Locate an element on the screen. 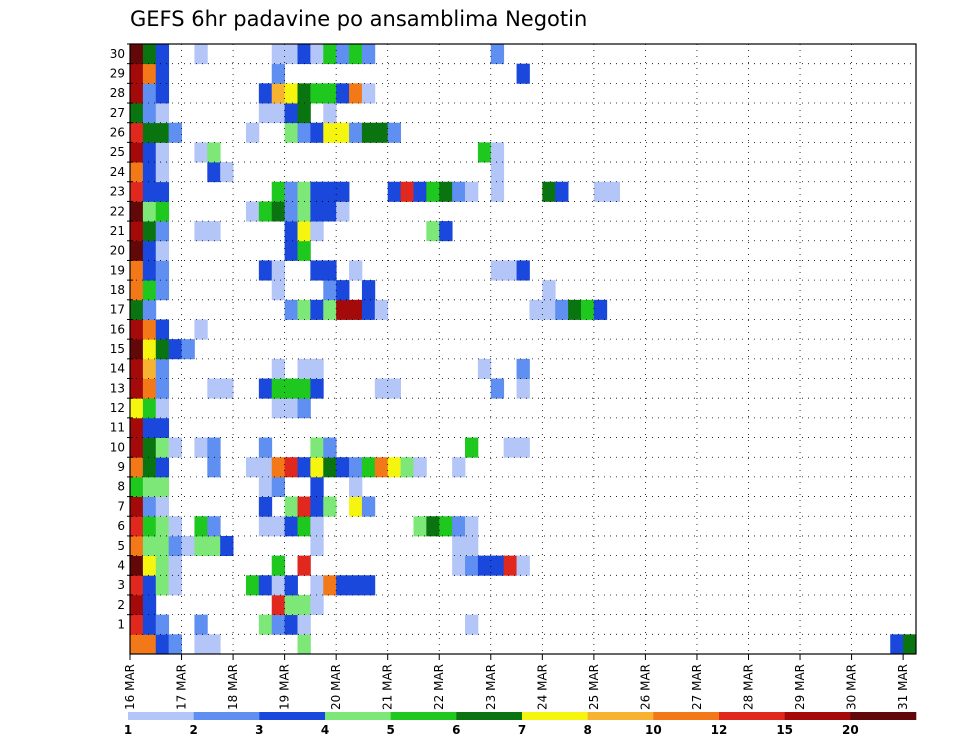 The image size is (960, 742). colorbar-tick-label: 10 is located at coordinates (653, 730).